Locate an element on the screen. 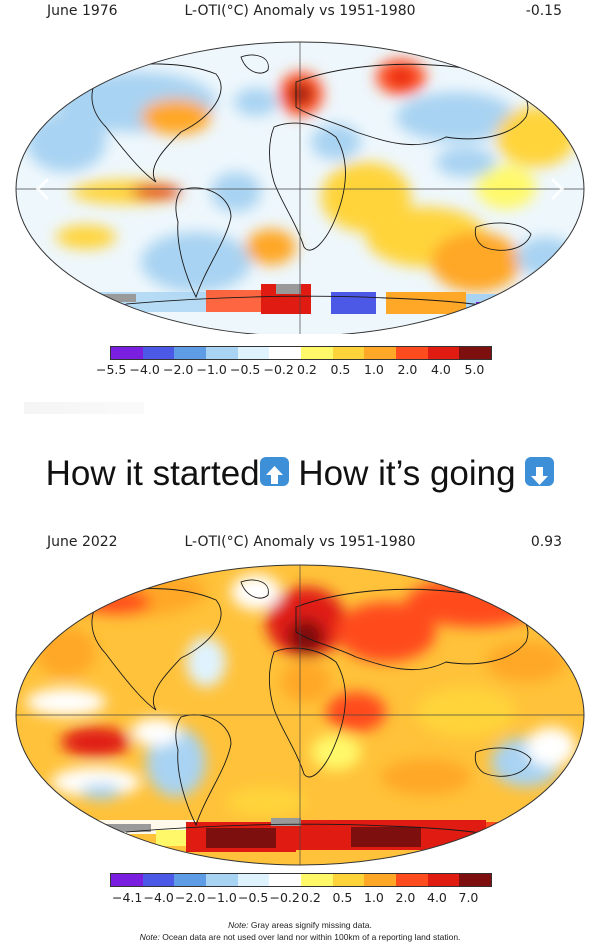  top-colorbar-tick-label: −0.2 is located at coordinates (278, 369).